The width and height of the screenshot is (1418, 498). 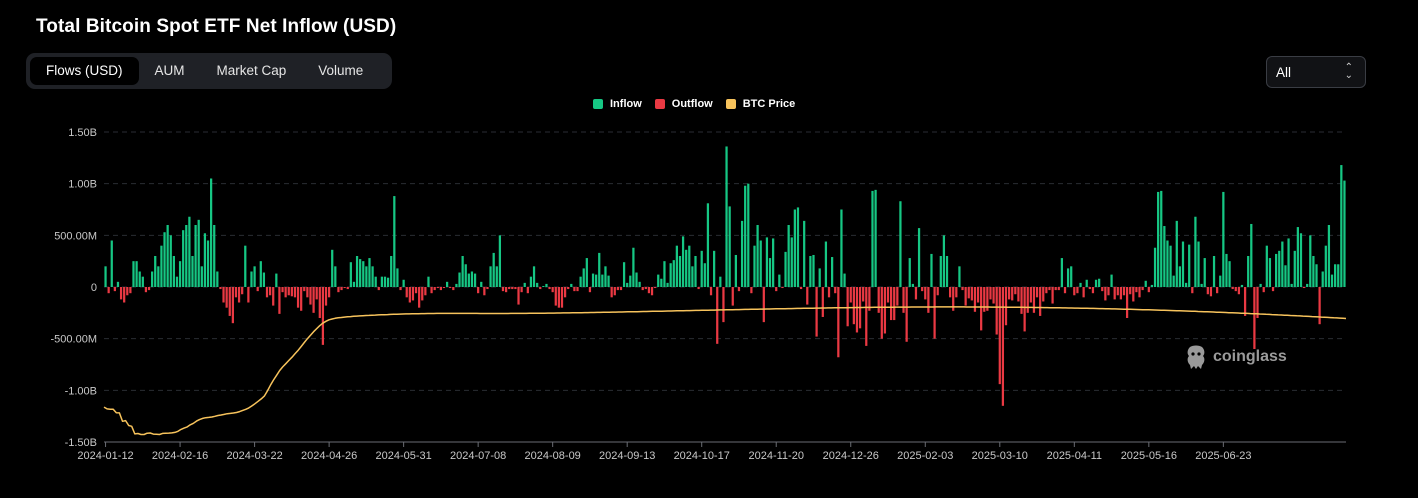 I want to click on x-tick-label: 2024-03-22, so click(x=254, y=456).